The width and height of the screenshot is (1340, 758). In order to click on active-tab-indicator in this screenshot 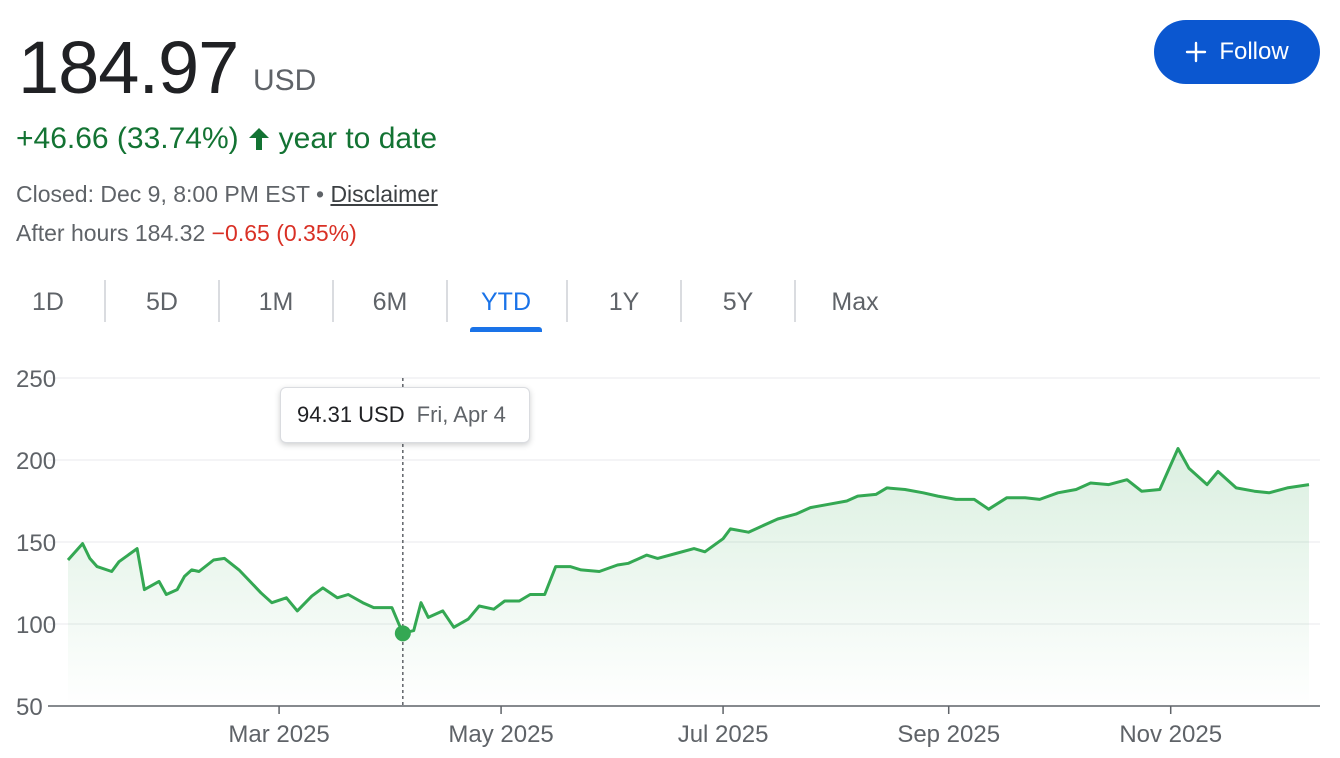, I will do `click(506, 329)`.